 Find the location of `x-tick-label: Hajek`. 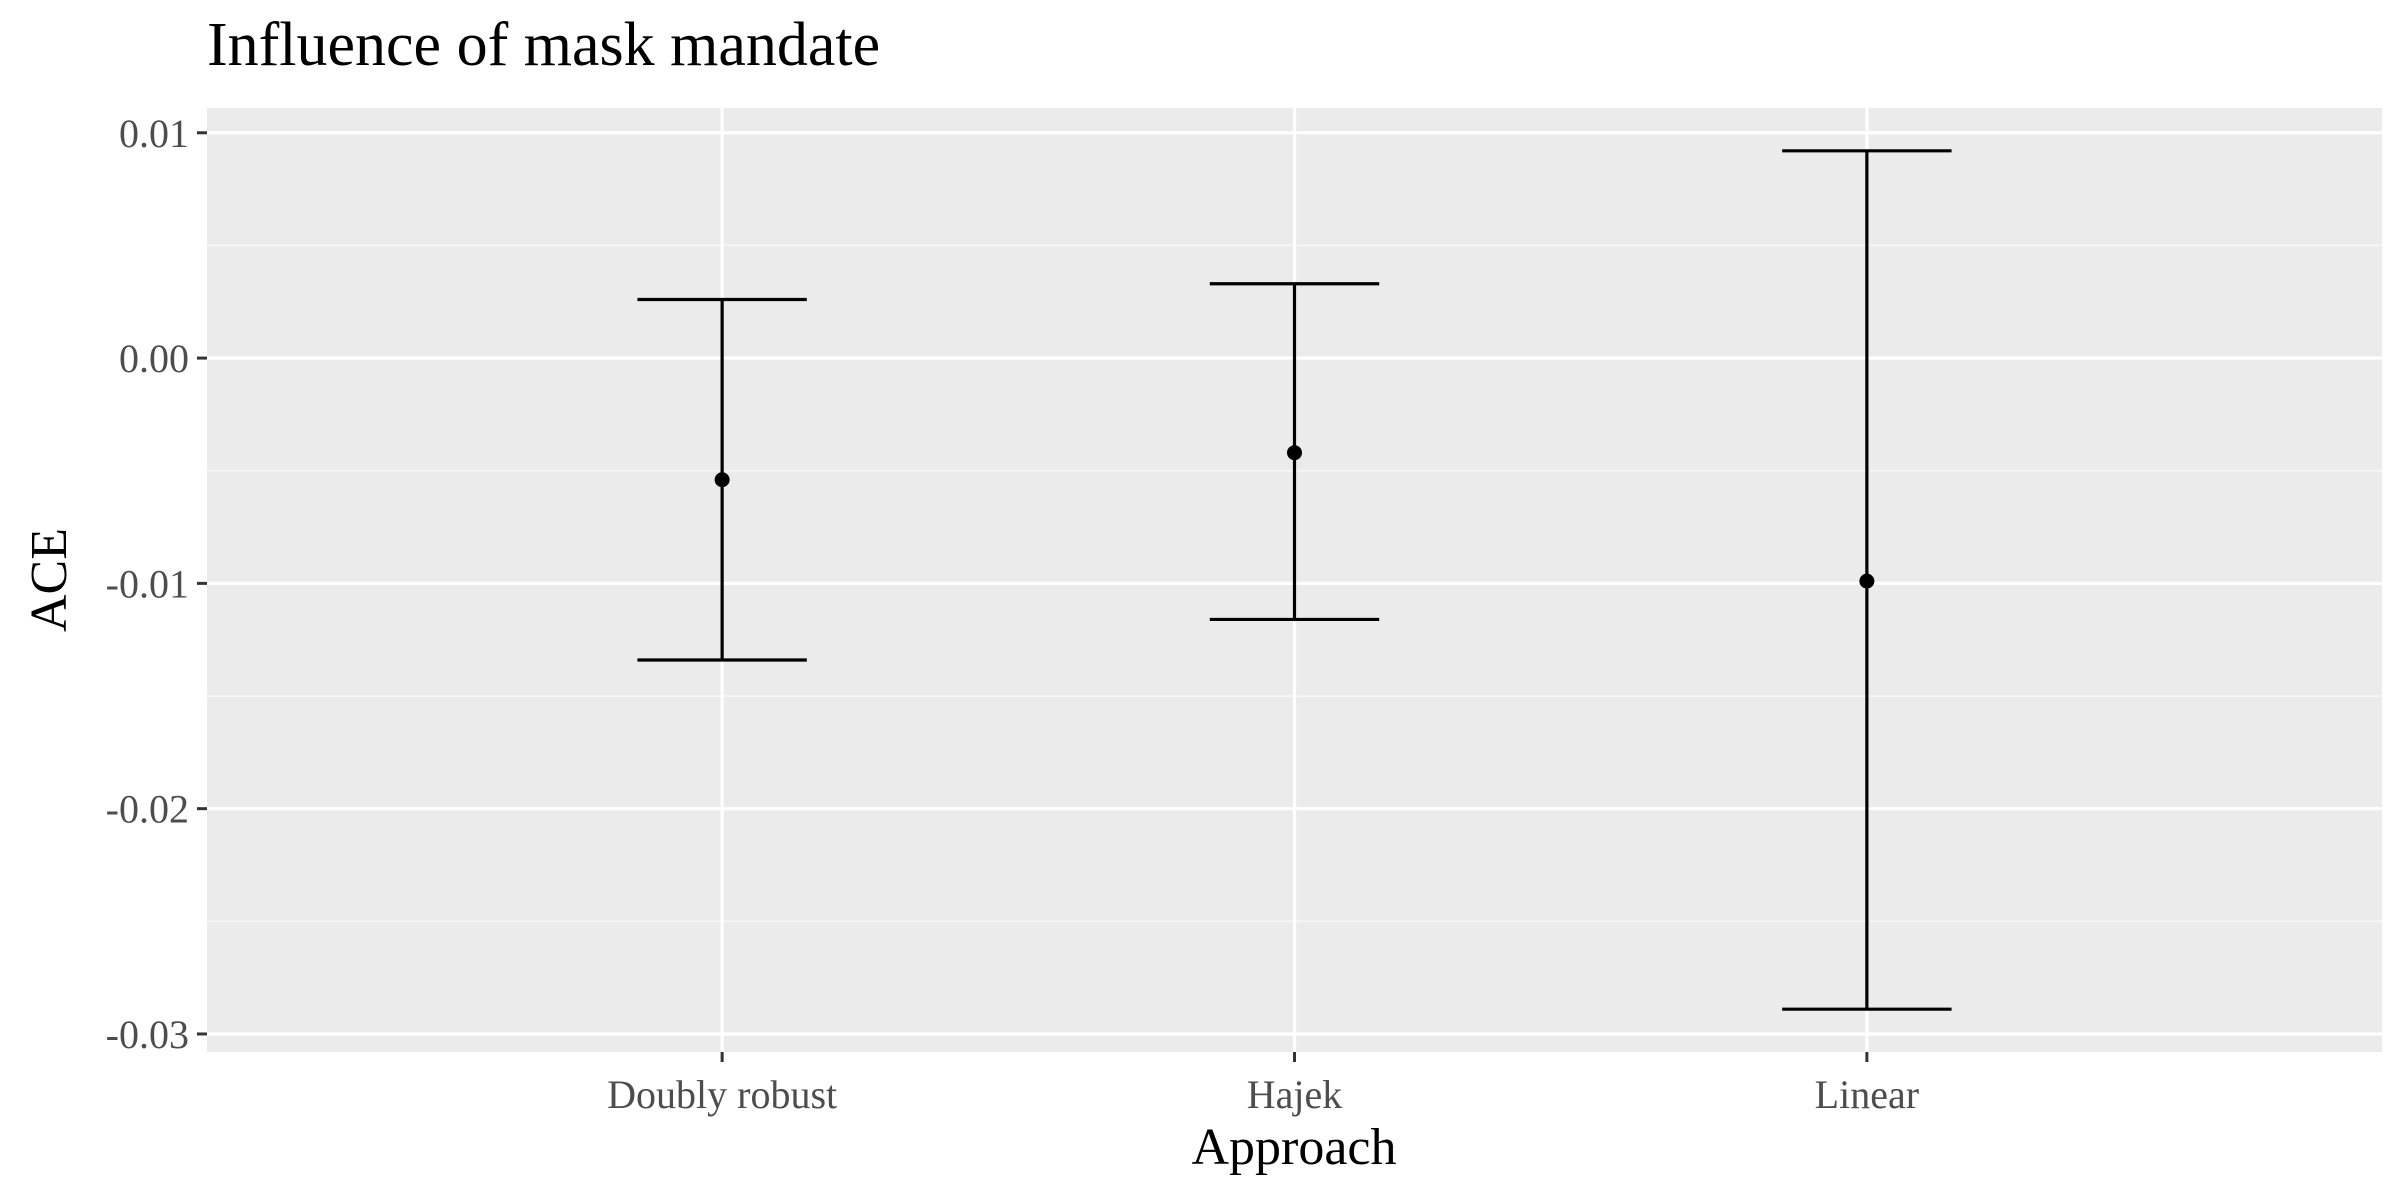

x-tick-label: Hajek is located at coordinates (1295, 1094).